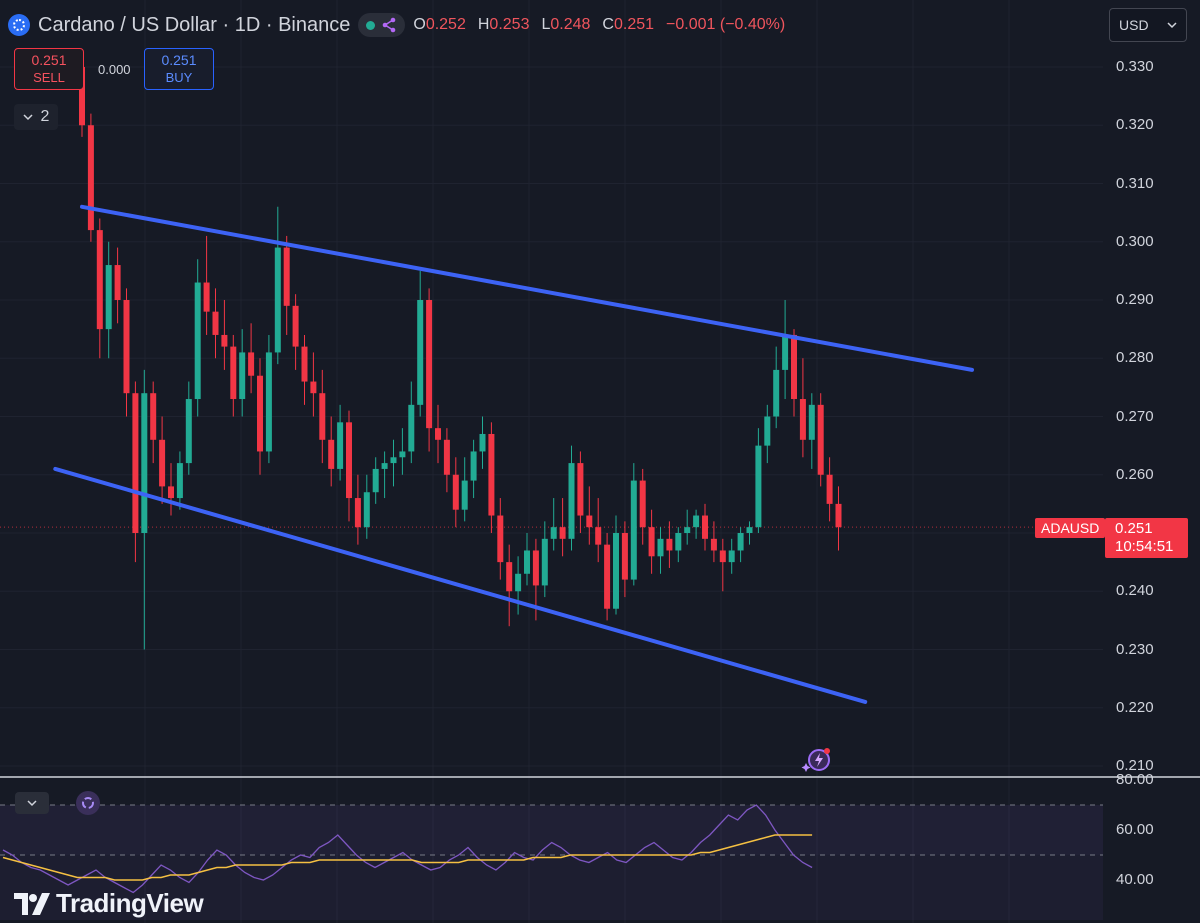 The height and width of the screenshot is (923, 1200). Describe the element at coordinates (49, 69) in the screenshot. I see `sell-button: 0.251 SELL` at that location.